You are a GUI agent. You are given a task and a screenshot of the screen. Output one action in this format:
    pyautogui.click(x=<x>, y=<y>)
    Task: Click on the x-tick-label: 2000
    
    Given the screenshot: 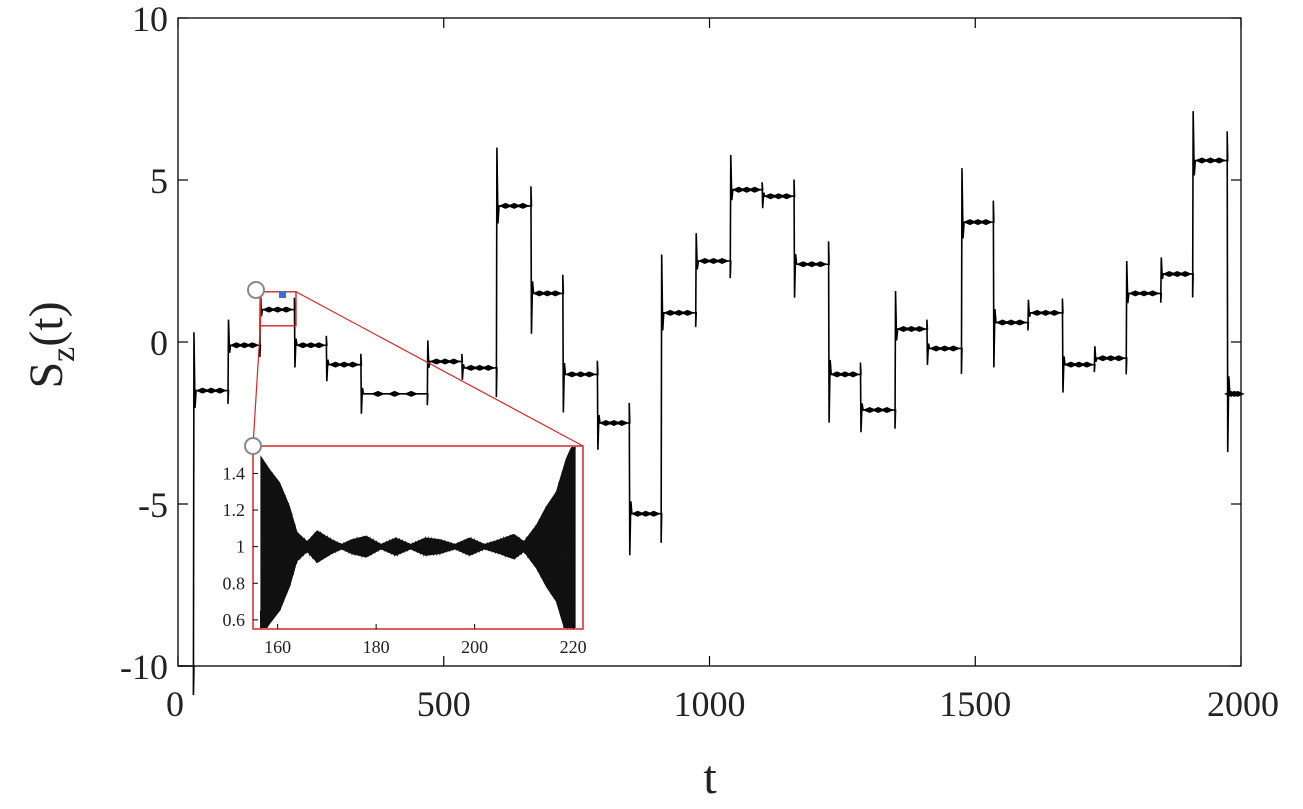 What is the action you would take?
    pyautogui.click(x=1243, y=704)
    